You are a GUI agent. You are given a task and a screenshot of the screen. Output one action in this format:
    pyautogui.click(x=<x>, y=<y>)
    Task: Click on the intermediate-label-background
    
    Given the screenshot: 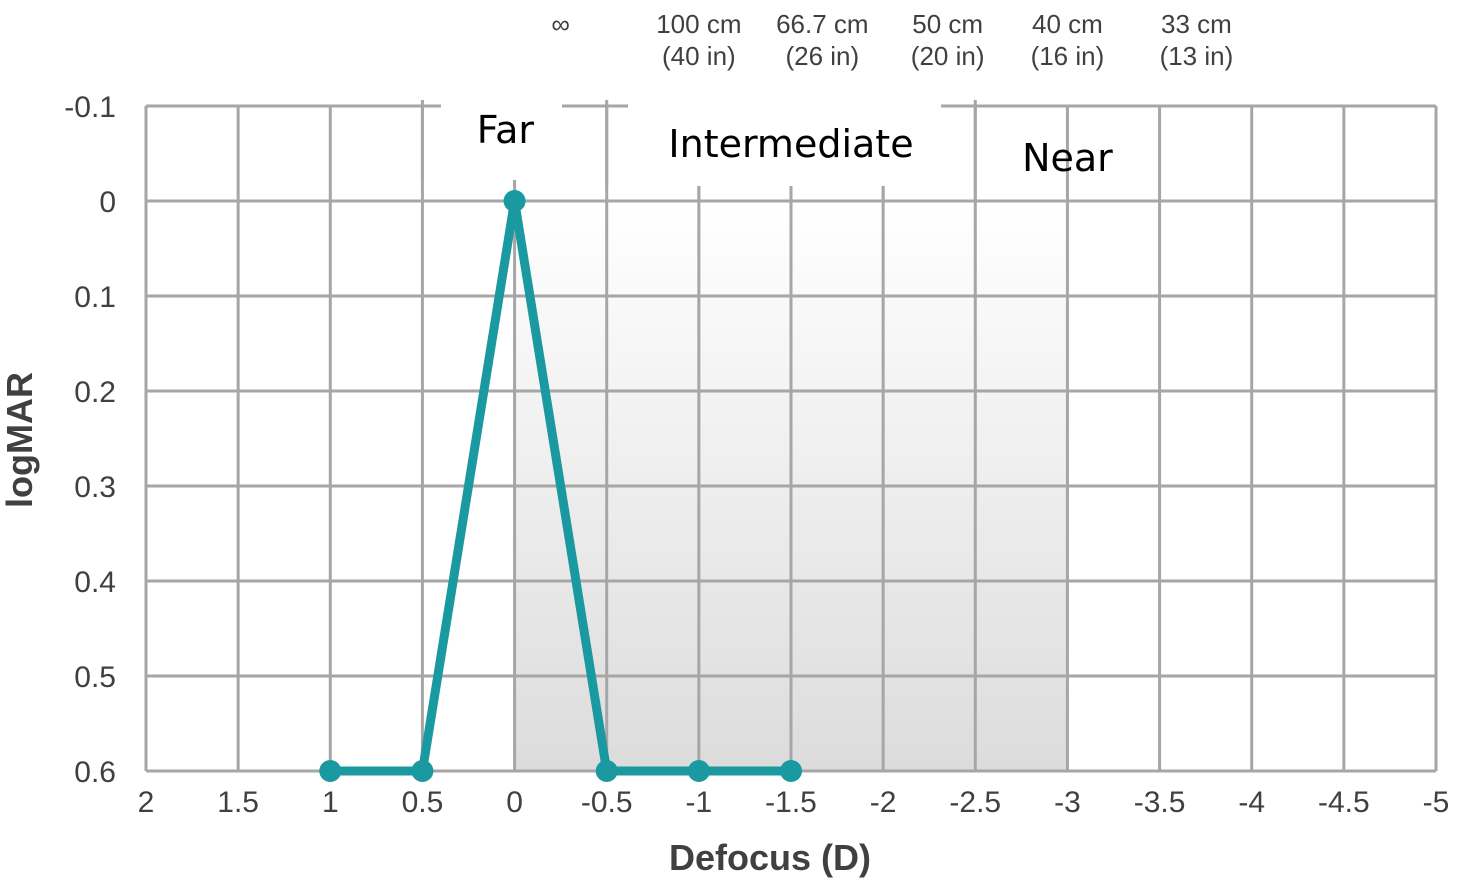 What is the action you would take?
    pyautogui.click(x=784, y=143)
    